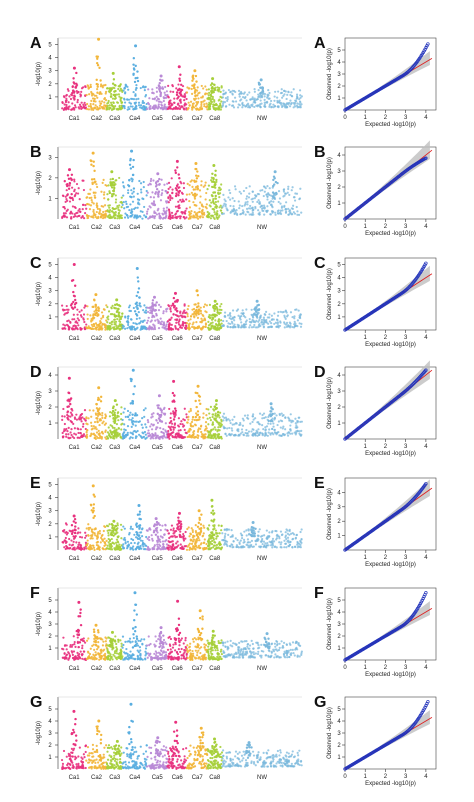  Describe the element at coordinates (134, 404) in the screenshot. I see `chromosome-points-Ca4` at that location.